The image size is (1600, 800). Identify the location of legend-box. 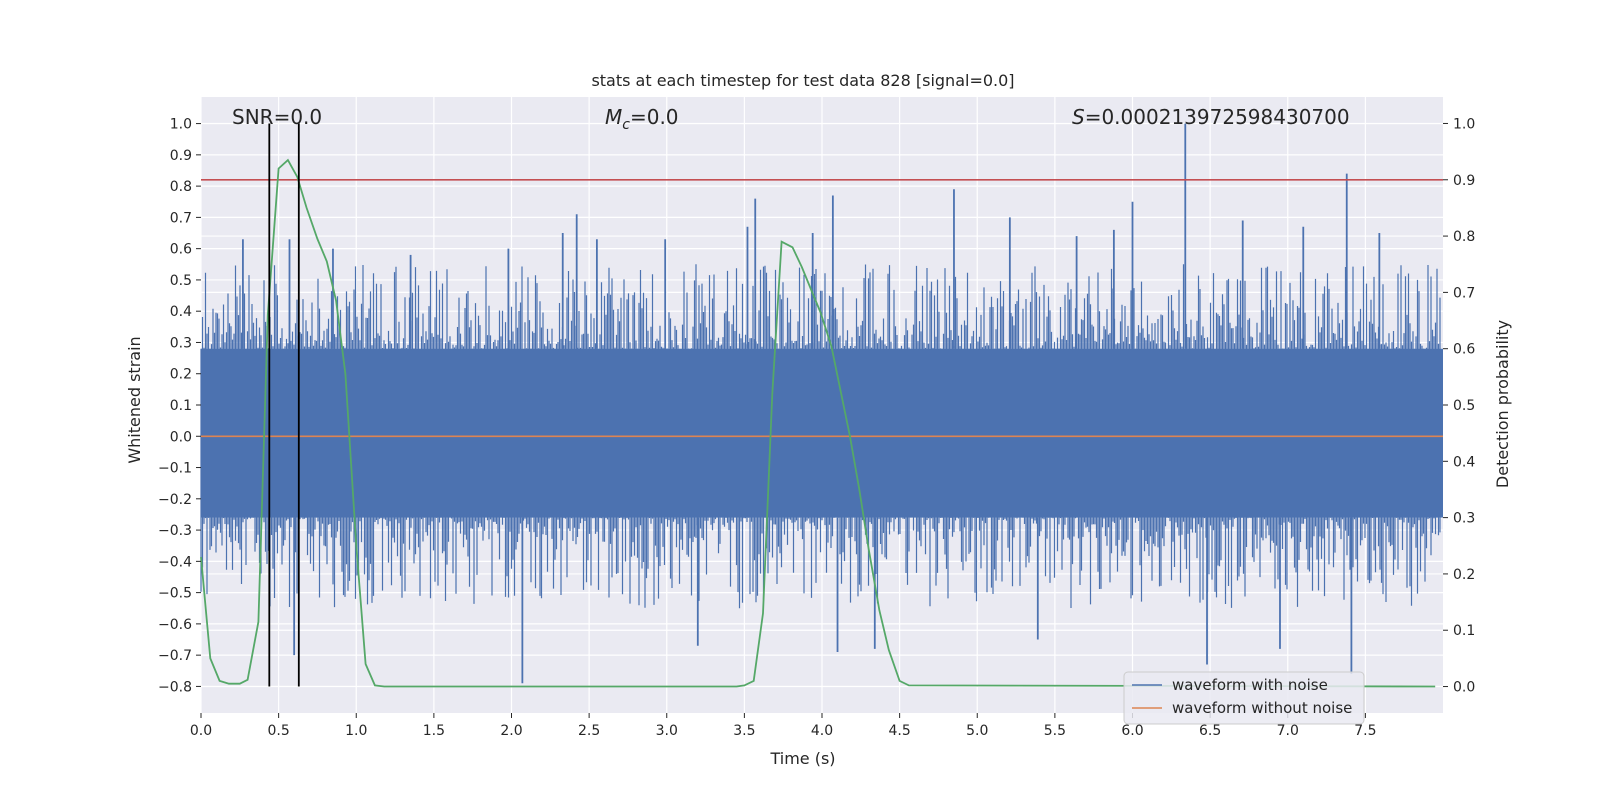
(1244, 698).